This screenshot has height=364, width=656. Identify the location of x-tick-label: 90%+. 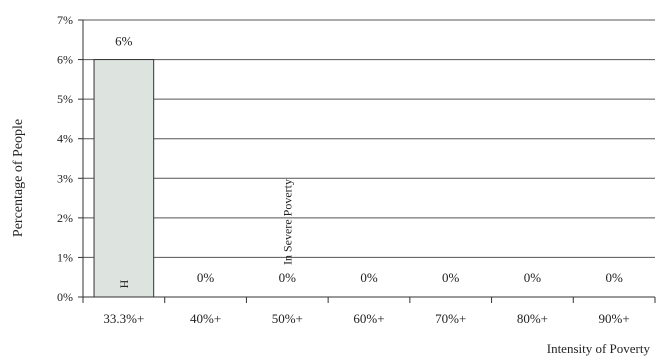
(614, 318).